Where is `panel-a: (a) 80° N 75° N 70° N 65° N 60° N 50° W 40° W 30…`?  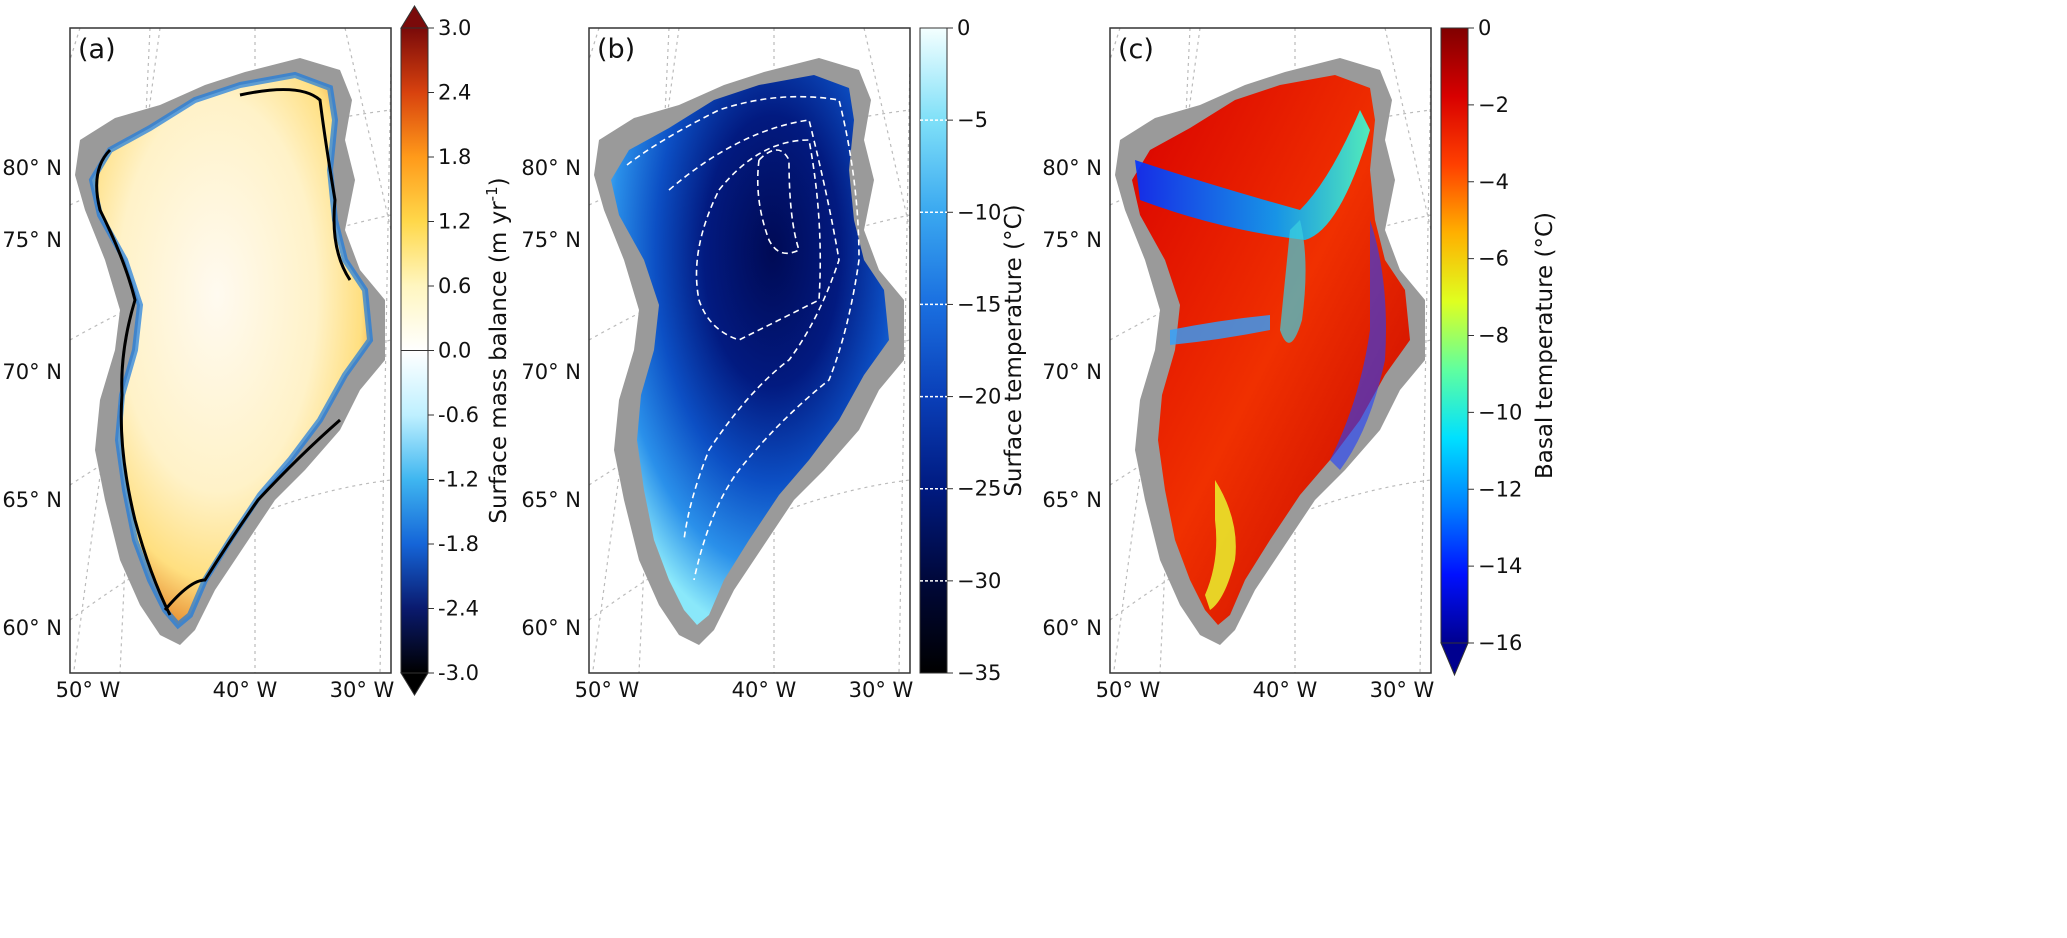 panel-a: (a) 80° N 75° N 70° N 65° N 60° N 50° W 40° W 30… is located at coordinates (198, 364).